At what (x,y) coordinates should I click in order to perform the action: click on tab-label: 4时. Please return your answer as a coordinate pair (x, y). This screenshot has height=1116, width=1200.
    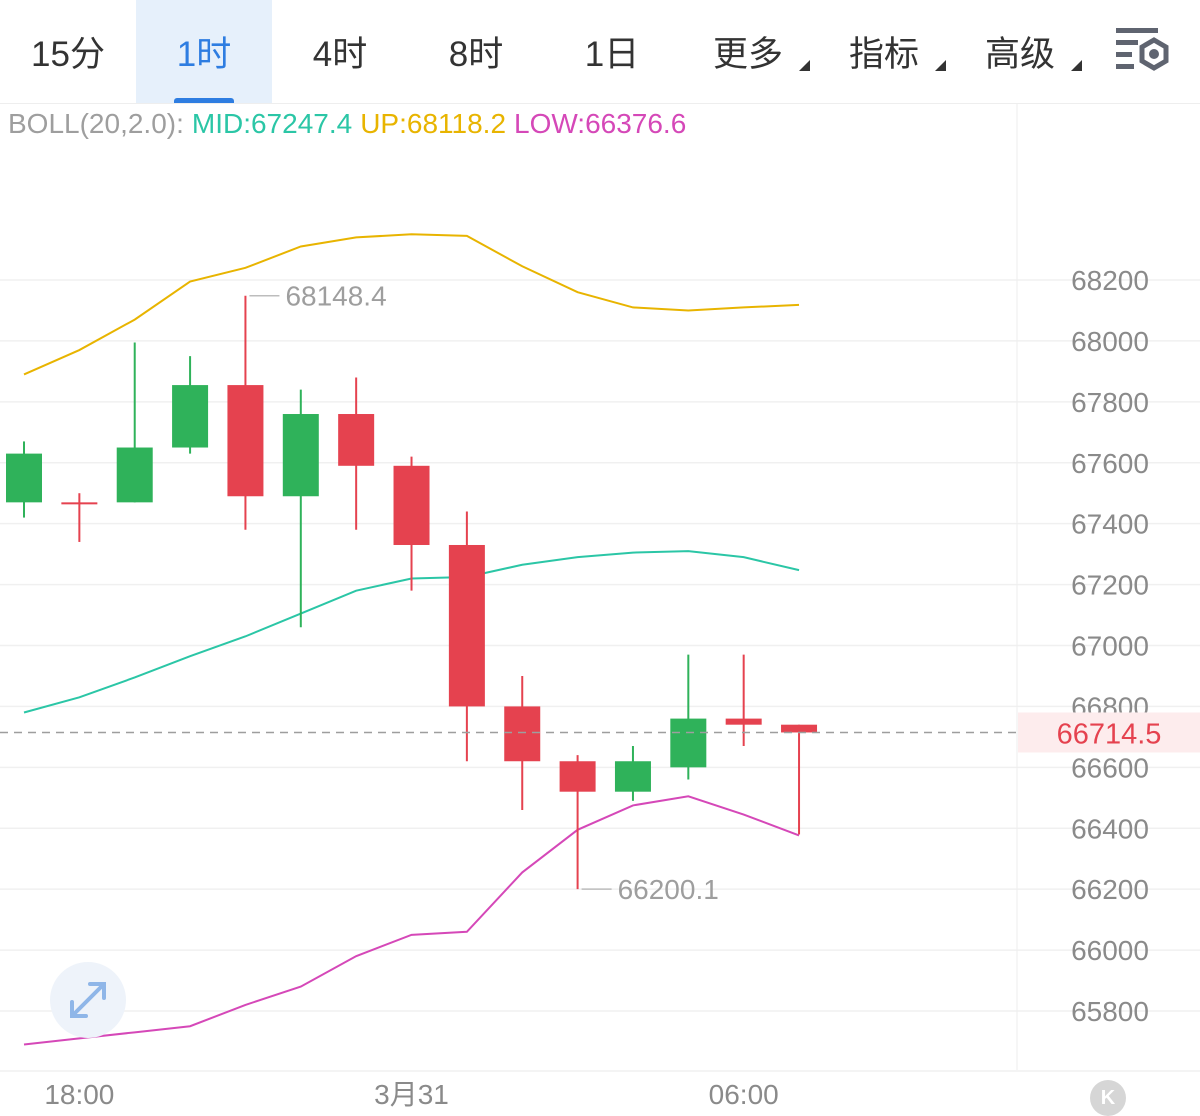
    Looking at the image, I should click on (340, 54).